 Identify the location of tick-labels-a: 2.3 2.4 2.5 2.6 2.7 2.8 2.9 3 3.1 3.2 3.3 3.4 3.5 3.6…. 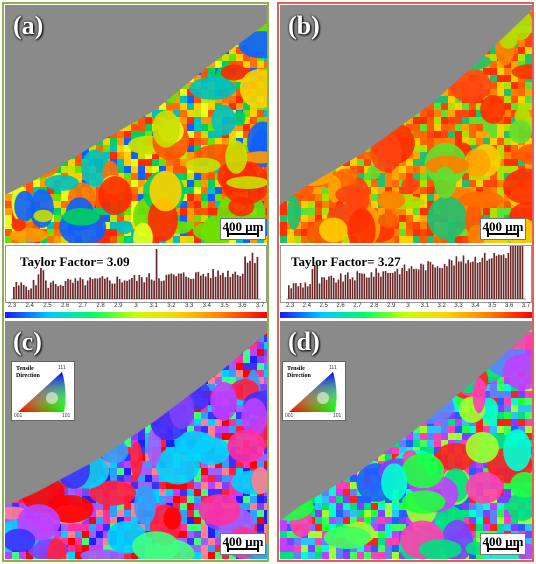
(136, 307).